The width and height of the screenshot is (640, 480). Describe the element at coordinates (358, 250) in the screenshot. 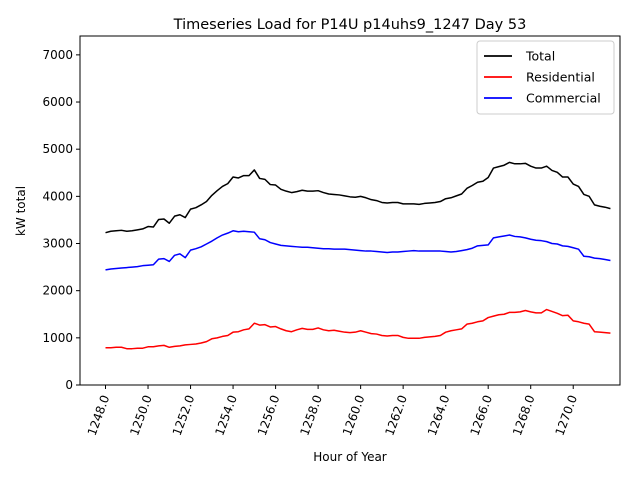

I see `series-line-commercial` at that location.